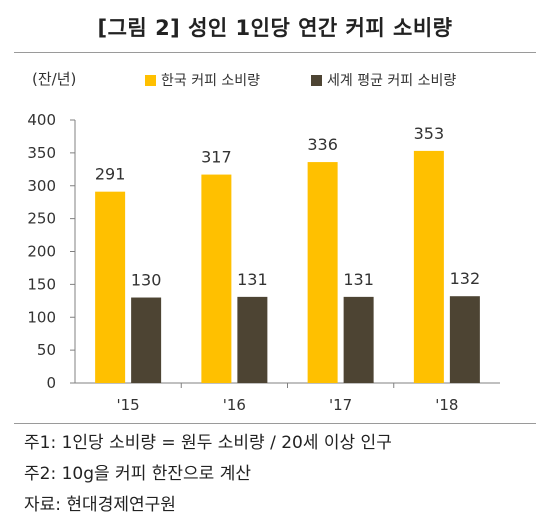  What do you see at coordinates (275, 28) in the screenshot?
I see `chart-title: [그림 2] 성인 1인당 연간 커피 소비량` at bounding box center [275, 28].